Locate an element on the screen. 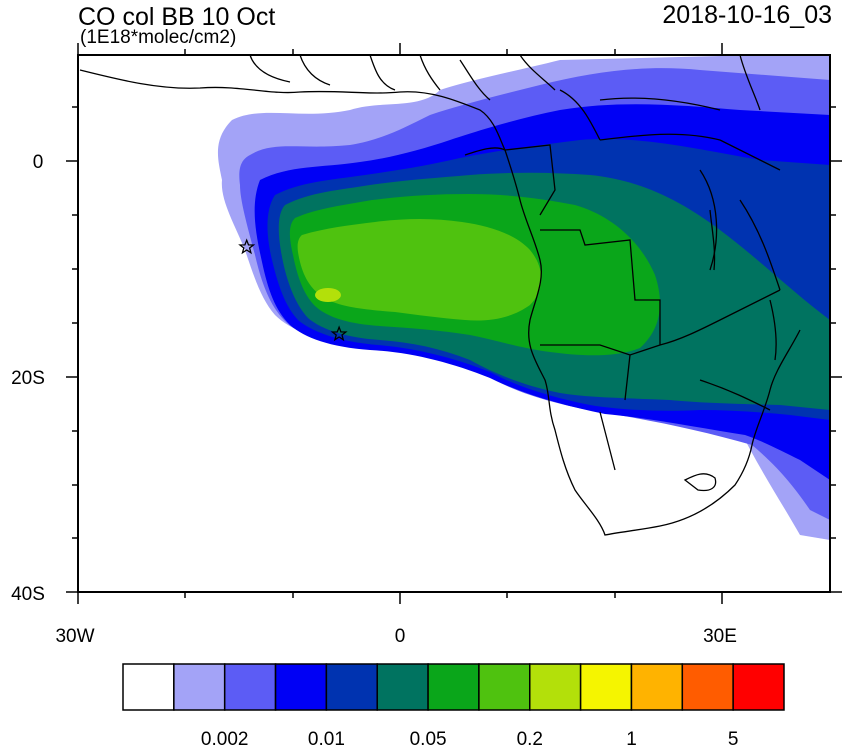 The width and height of the screenshot is (850, 747). contour-0.1 is located at coordinates (419, 270).